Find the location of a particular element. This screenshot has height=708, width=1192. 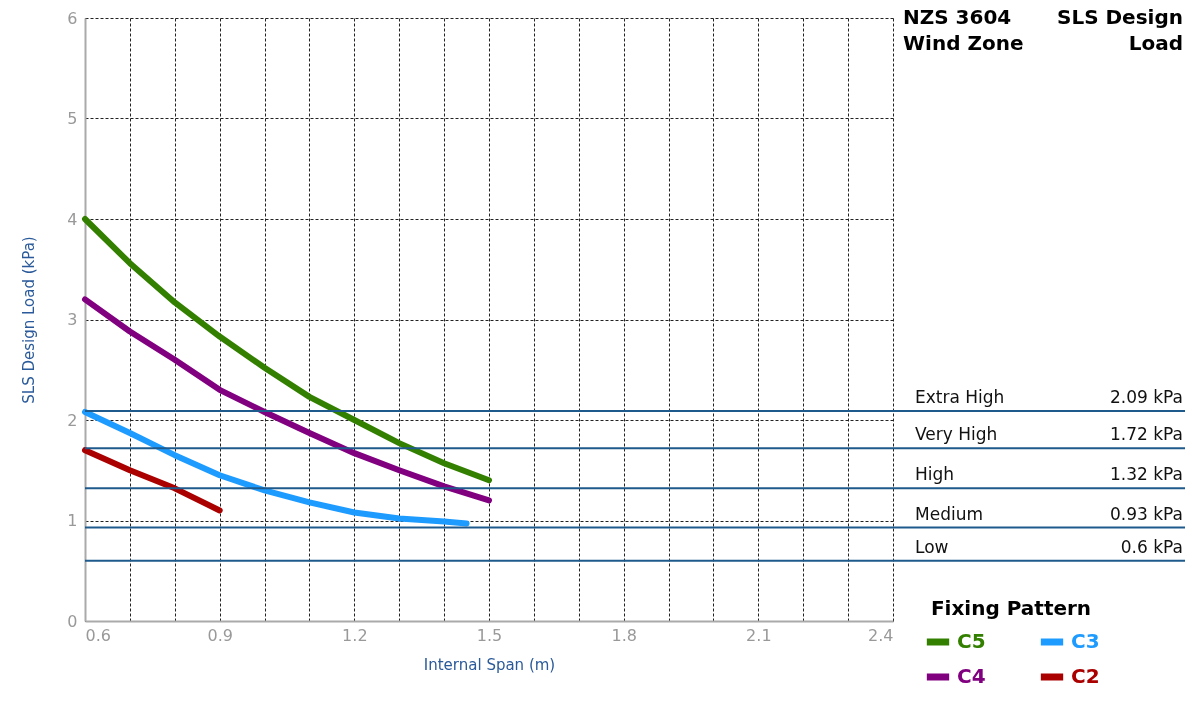

legend-label: C5 is located at coordinates (971, 641).